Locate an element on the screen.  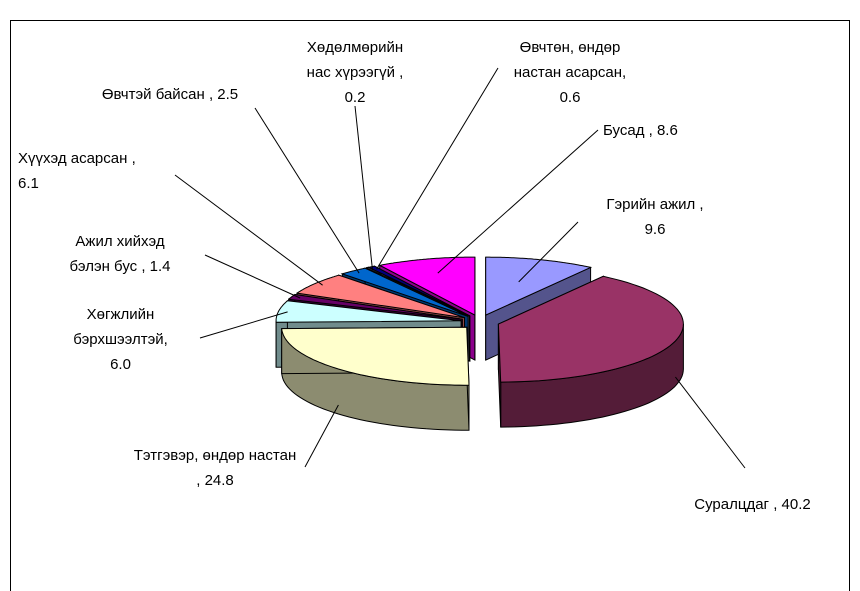
value-label: 9.6 is located at coordinates (655, 229).